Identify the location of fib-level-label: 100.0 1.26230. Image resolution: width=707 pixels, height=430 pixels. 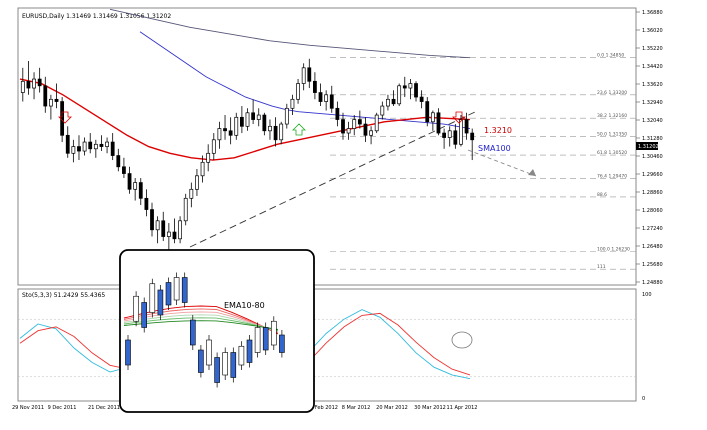
(613, 250).